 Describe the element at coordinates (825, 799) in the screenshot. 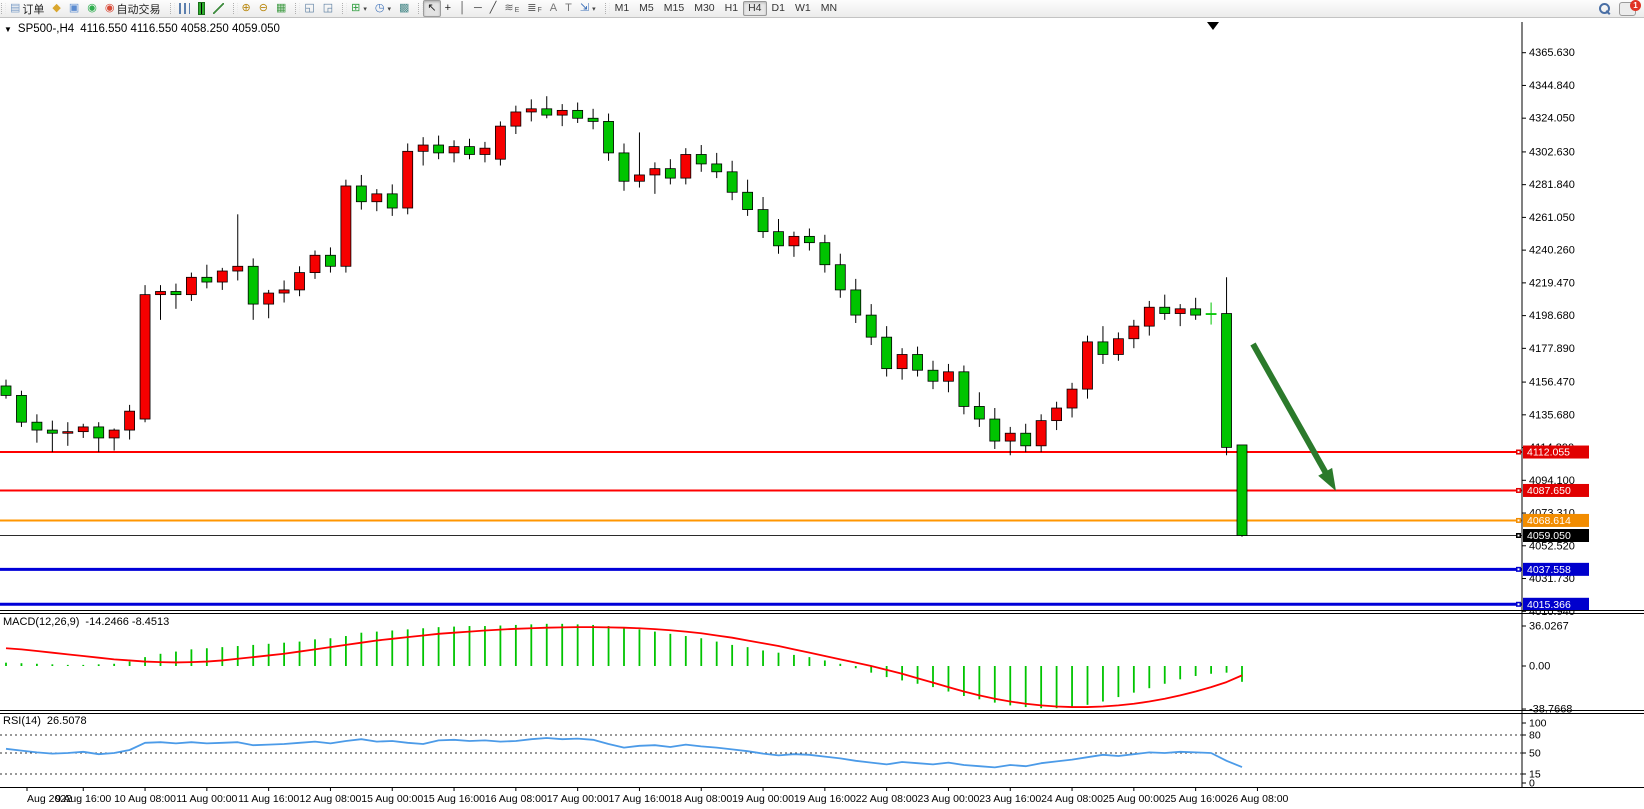

I see `svg-text: 19 Aug 16:00` at that location.